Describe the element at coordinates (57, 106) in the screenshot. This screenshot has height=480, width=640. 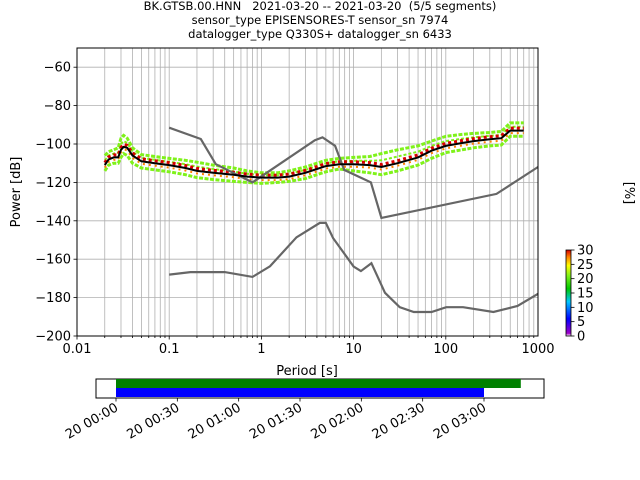
I see `y-tick-label: −80` at that location.